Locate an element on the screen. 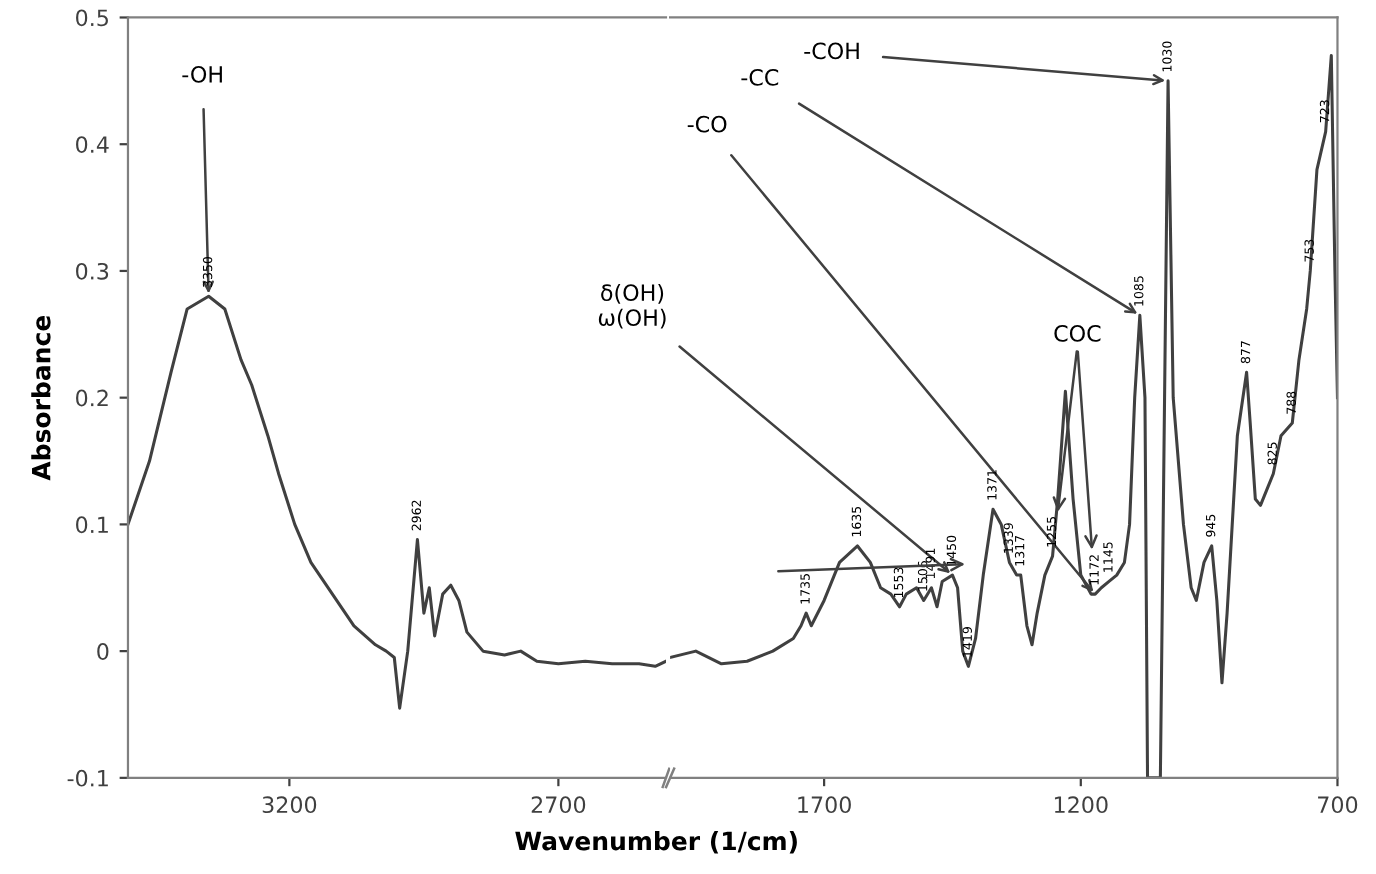  y-axis-title: Absorbance is located at coordinates (41, 398).